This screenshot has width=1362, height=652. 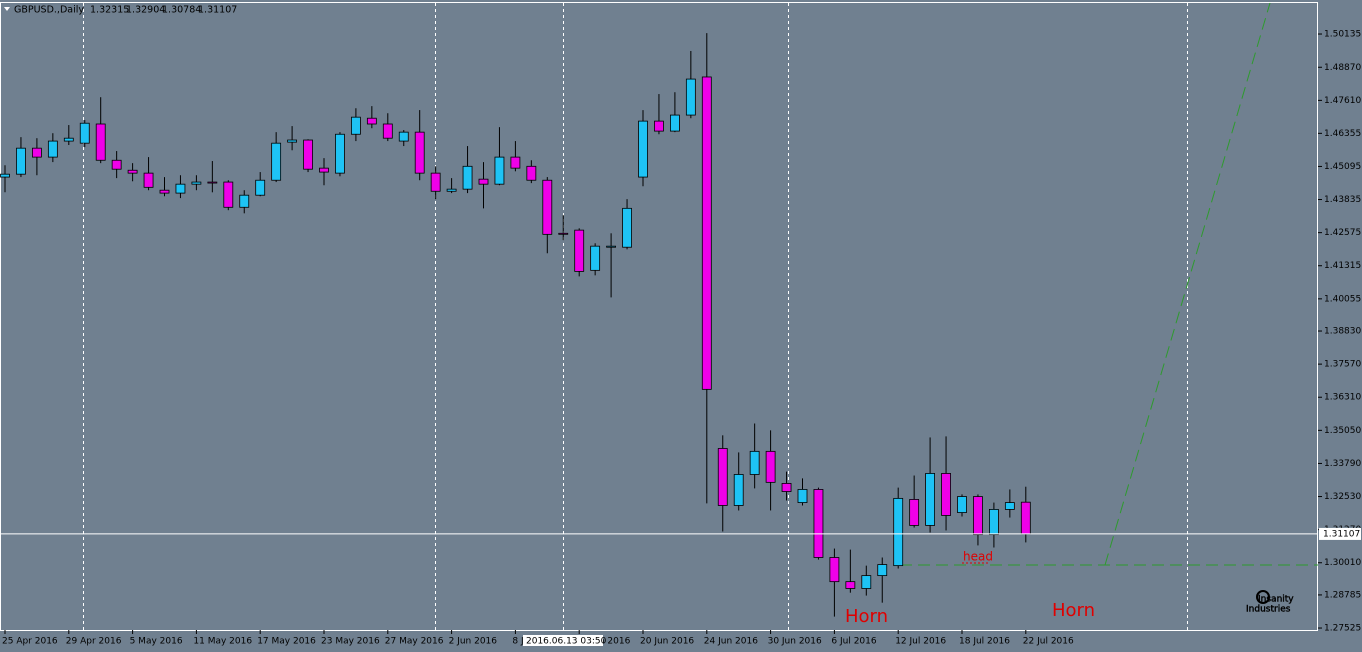 I want to click on y-tick-label: 1.27525, so click(x=1342, y=629).